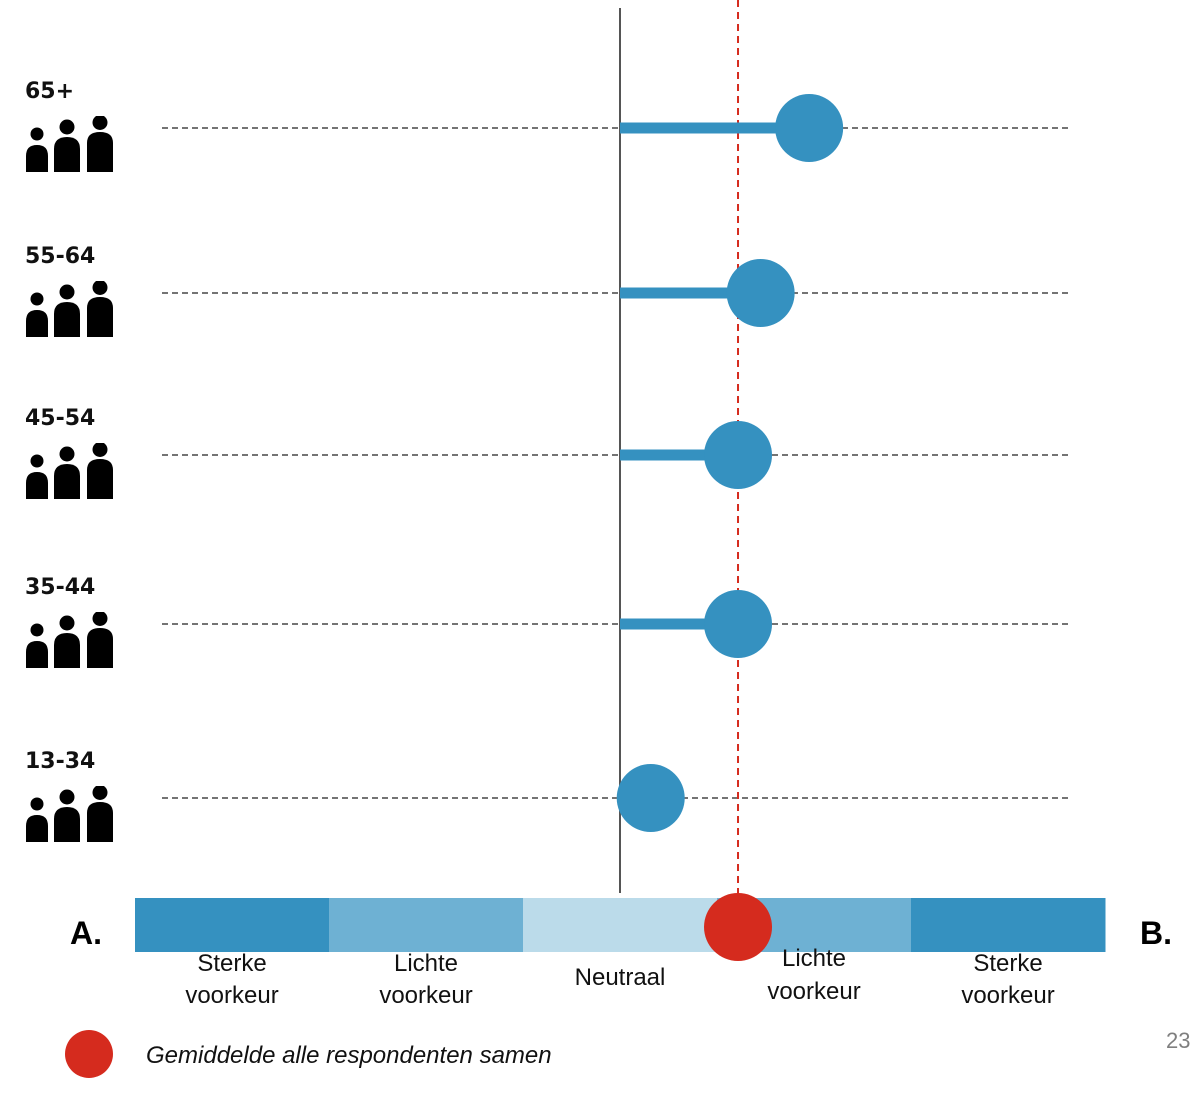  Describe the element at coordinates (60, 256) in the screenshot. I see `age-group-label: 55-64` at that location.